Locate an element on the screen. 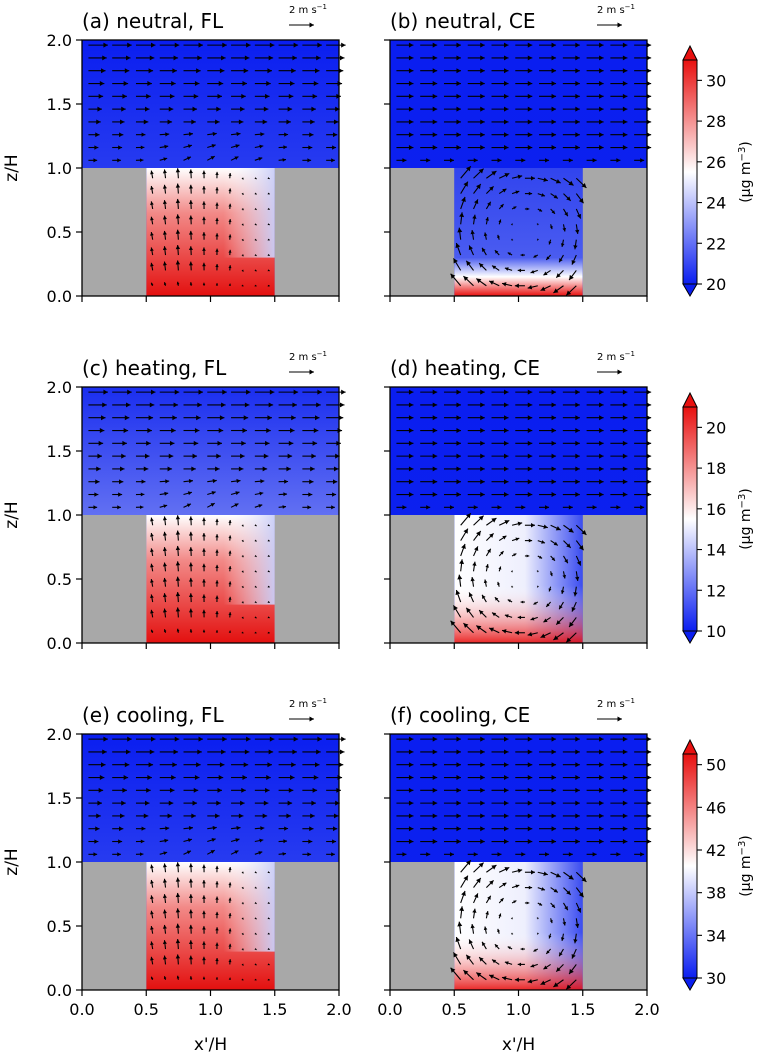 This screenshot has height=1057, width=757. y-tick-label: 1.0 is located at coordinates (59, 862).